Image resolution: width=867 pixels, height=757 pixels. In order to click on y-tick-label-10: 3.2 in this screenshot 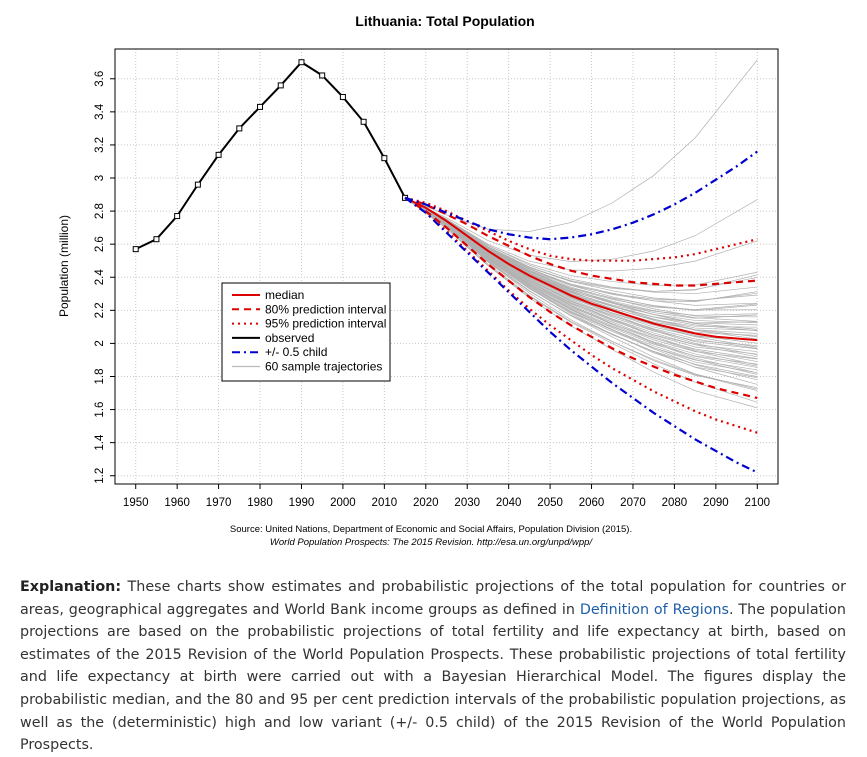, I will do `click(100, 145)`.